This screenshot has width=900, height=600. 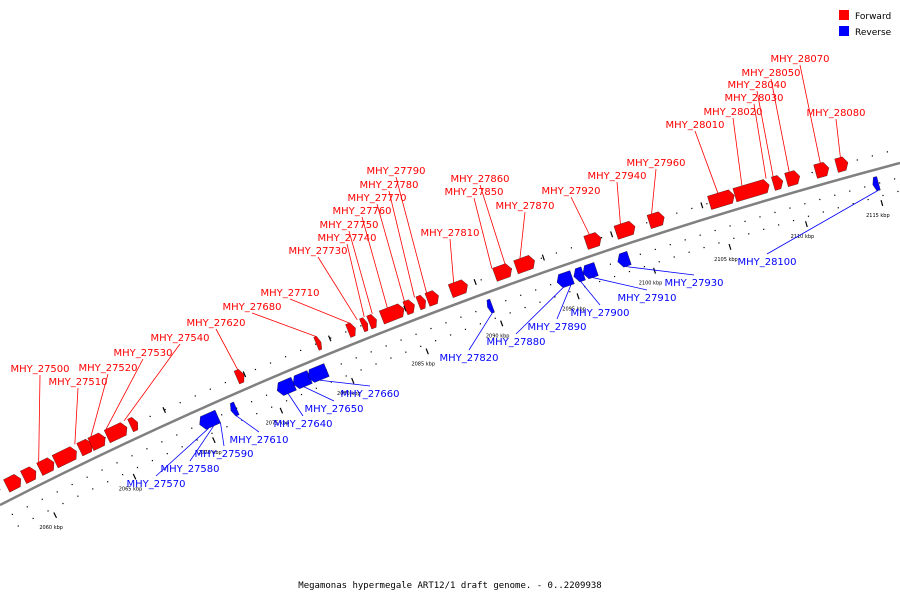 I want to click on gene-label-mhy-27510: MHY_27510, so click(x=77, y=382).